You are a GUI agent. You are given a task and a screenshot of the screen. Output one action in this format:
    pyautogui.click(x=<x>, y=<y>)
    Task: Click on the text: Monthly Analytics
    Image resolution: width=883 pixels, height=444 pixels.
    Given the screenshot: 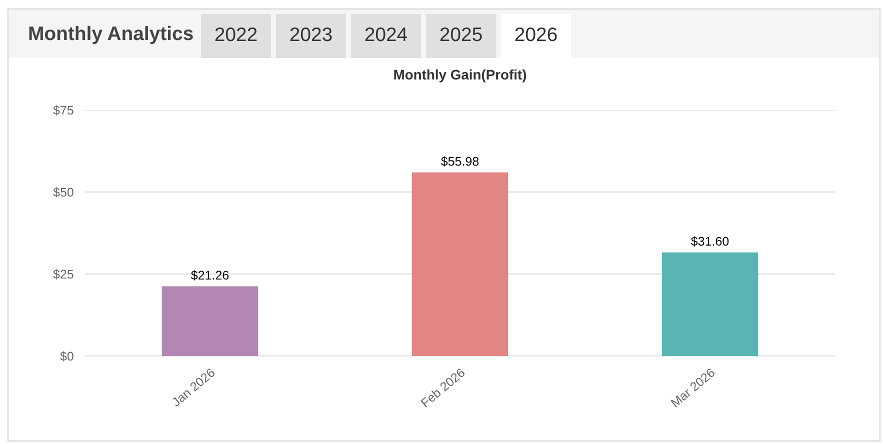 What is the action you would take?
    pyautogui.click(x=111, y=35)
    